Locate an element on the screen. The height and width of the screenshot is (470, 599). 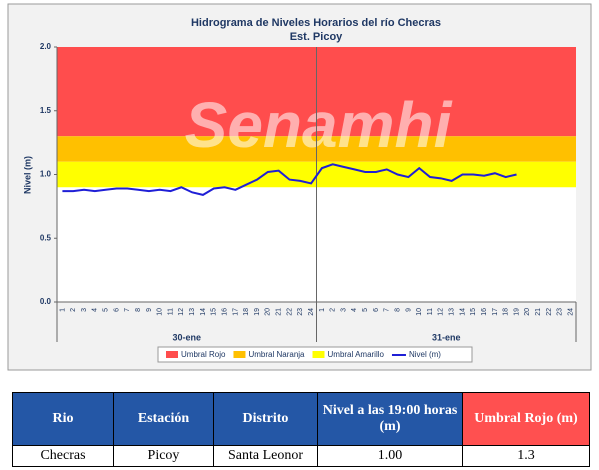
legend-label: Umbral Naranja is located at coordinates (276, 354).